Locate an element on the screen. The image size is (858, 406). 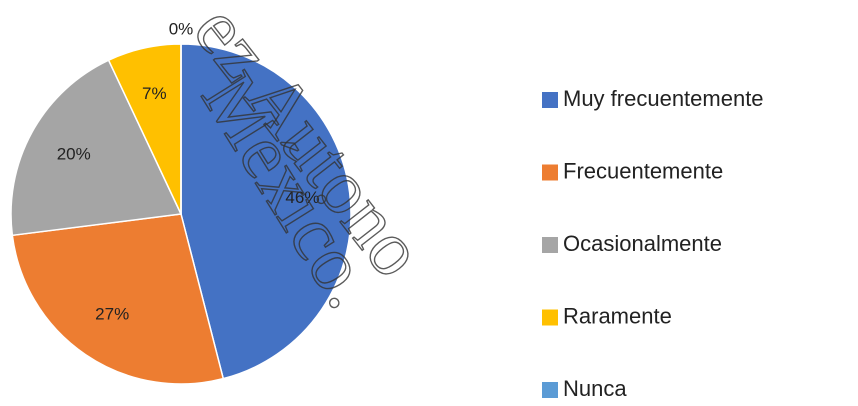
legend-label: Raramente is located at coordinates (617, 315).